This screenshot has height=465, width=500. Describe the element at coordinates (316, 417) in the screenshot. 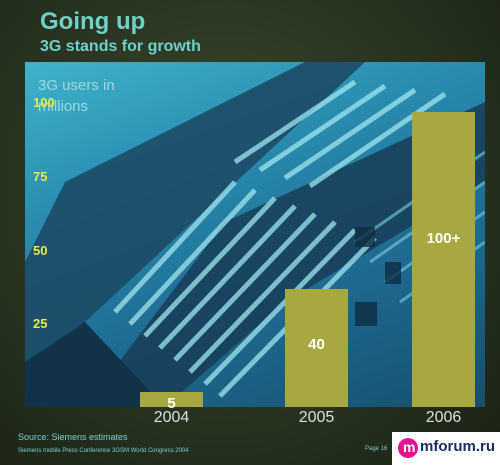

I see `x-tick-label: 2005` at that location.